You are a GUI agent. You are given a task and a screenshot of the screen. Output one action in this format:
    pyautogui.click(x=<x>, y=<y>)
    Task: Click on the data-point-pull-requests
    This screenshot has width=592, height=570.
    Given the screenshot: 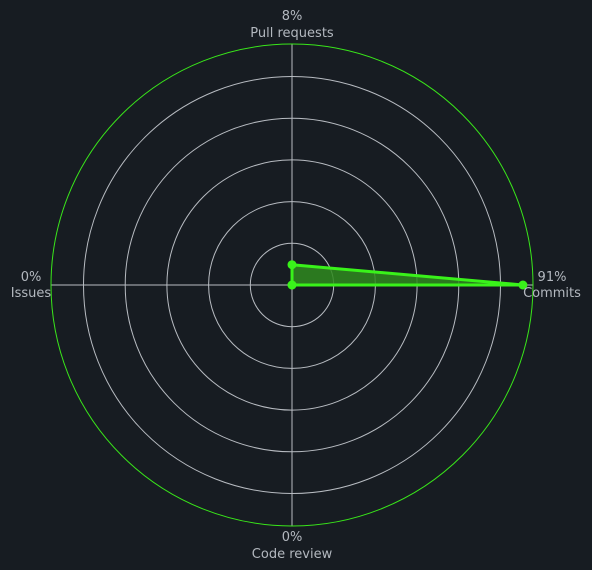 What is the action you would take?
    pyautogui.click(x=292, y=264)
    